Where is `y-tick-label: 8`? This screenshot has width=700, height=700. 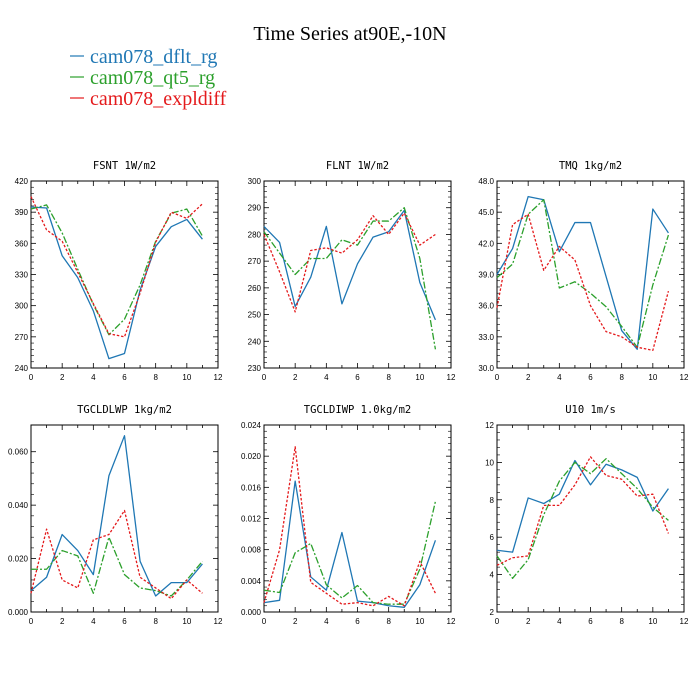
y-tick-label: 8 is located at coordinates (492, 500).